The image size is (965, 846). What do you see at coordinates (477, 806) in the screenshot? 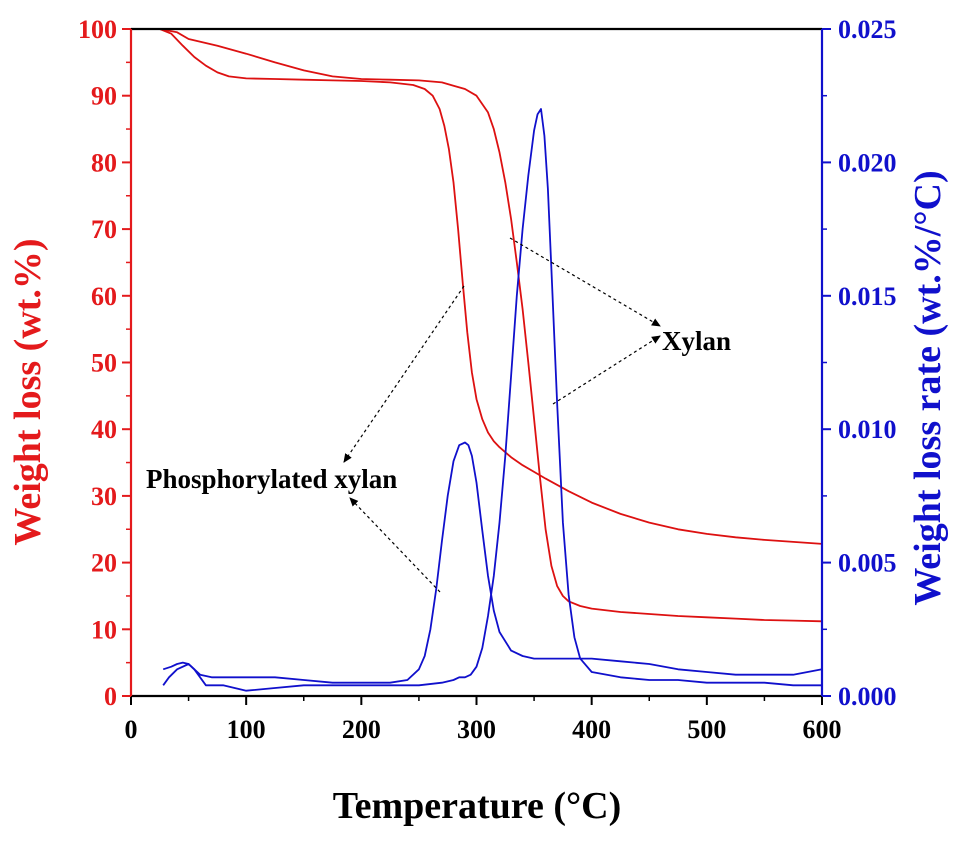
I see `x-axis-title: Temperature (°C)` at bounding box center [477, 806].